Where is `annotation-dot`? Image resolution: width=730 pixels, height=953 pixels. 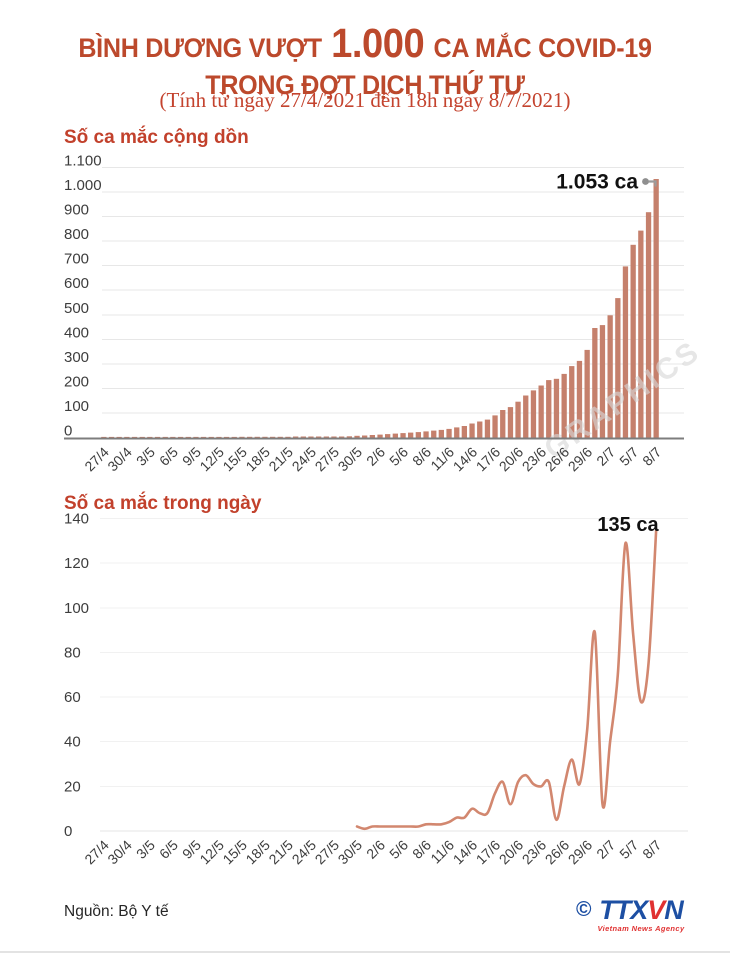 annotation-dot is located at coordinates (645, 181).